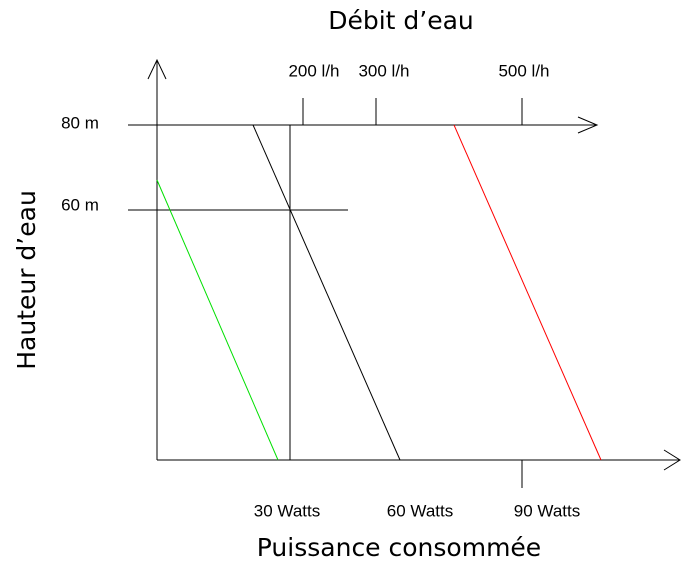  I want to click on bottom-tick-label: 90 Watts, so click(547, 510).